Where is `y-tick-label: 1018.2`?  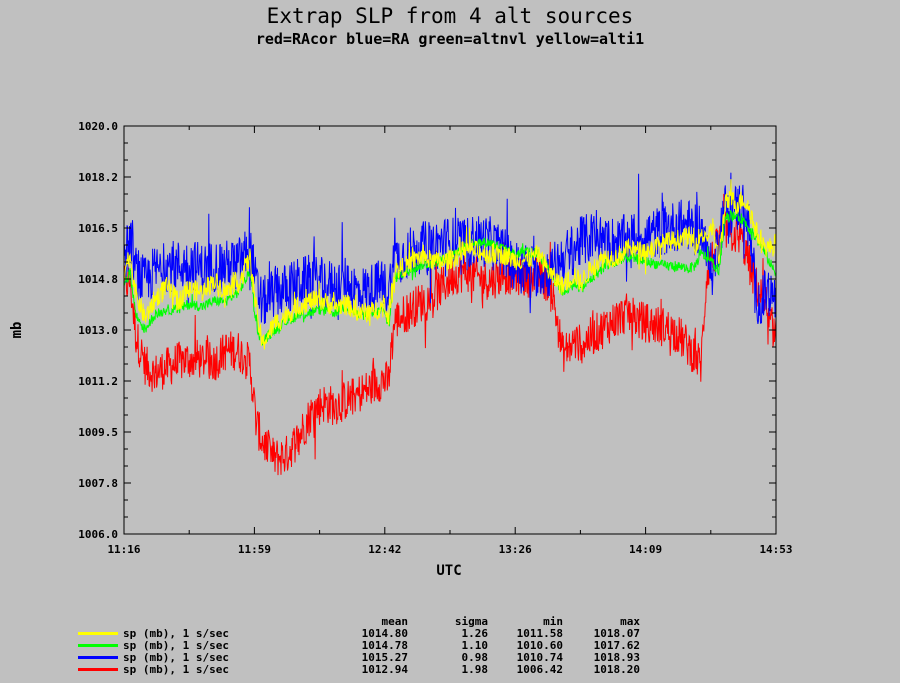 y-tick-label: 1018.2 is located at coordinates (98, 177).